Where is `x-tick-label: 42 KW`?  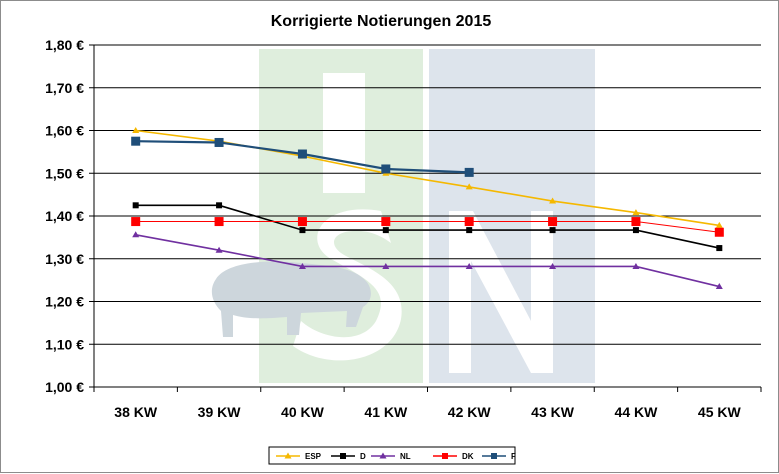 x-tick-label: 42 KW is located at coordinates (470, 412).